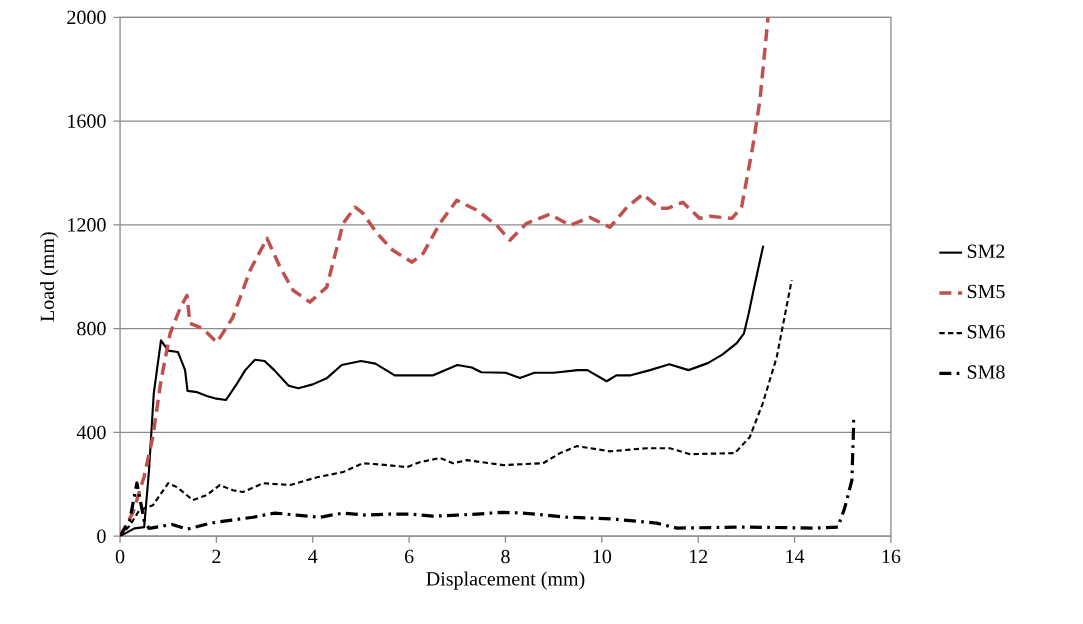 The width and height of the screenshot is (1083, 624). I want to click on y-tick-label: 0, so click(101, 536).